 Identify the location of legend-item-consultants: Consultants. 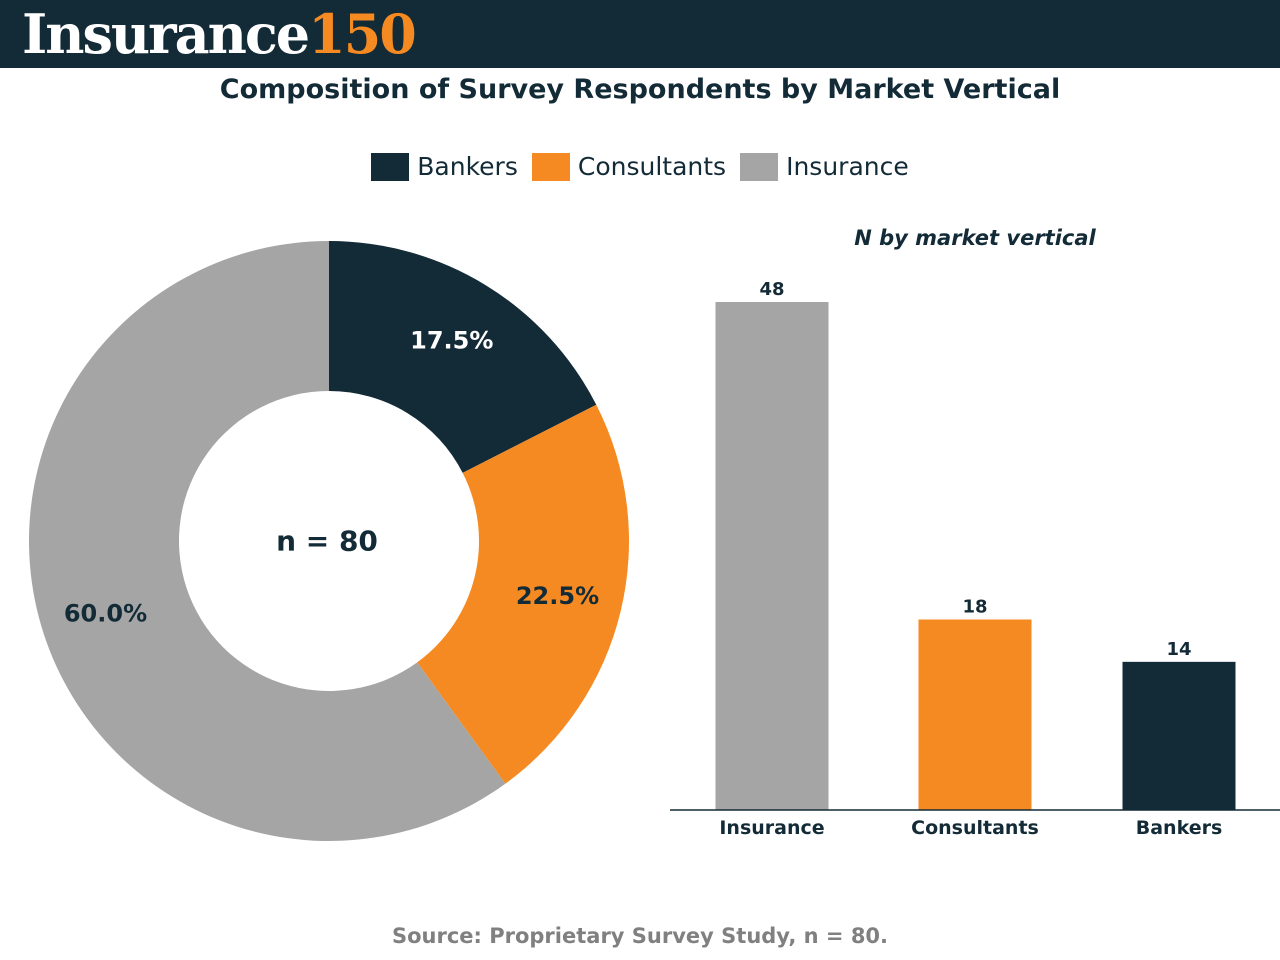
(629, 166).